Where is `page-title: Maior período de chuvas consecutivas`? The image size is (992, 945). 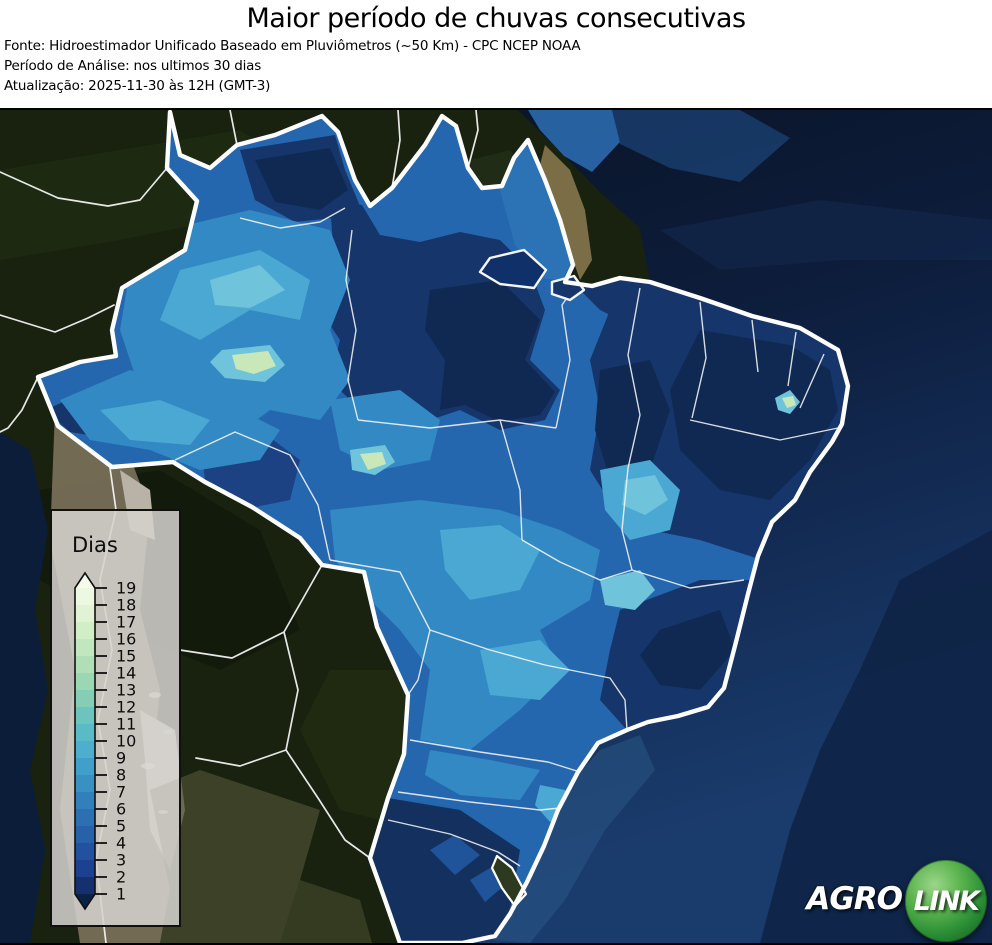 page-title: Maior período de chuvas consecutivas is located at coordinates (496, 18).